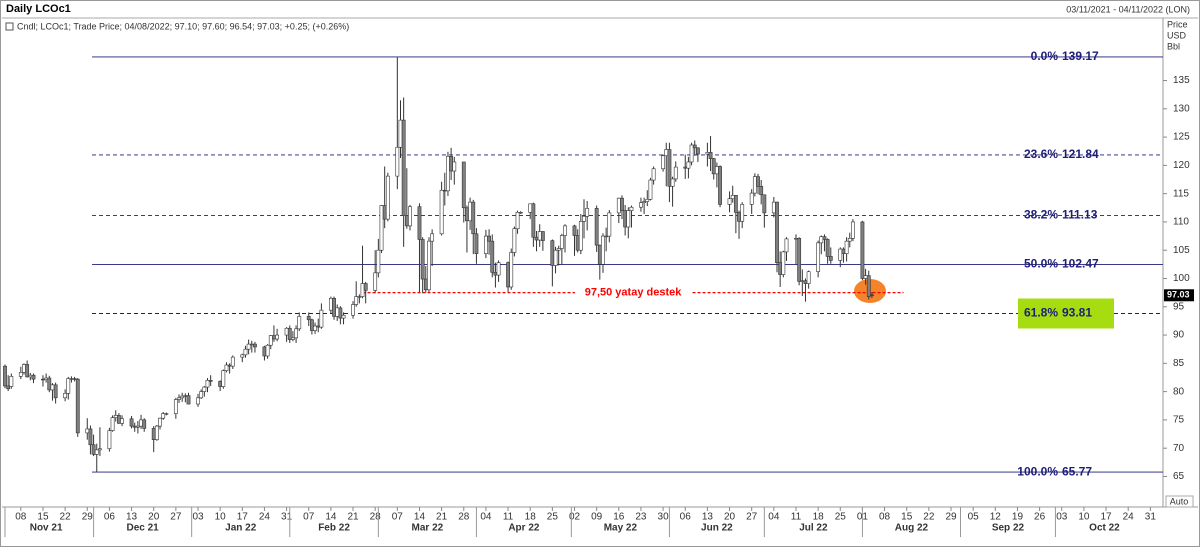 This screenshot has height=547, width=1200. What do you see at coordinates (110, 517) in the screenshot?
I see `x-tick-label: 06` at bounding box center [110, 517].